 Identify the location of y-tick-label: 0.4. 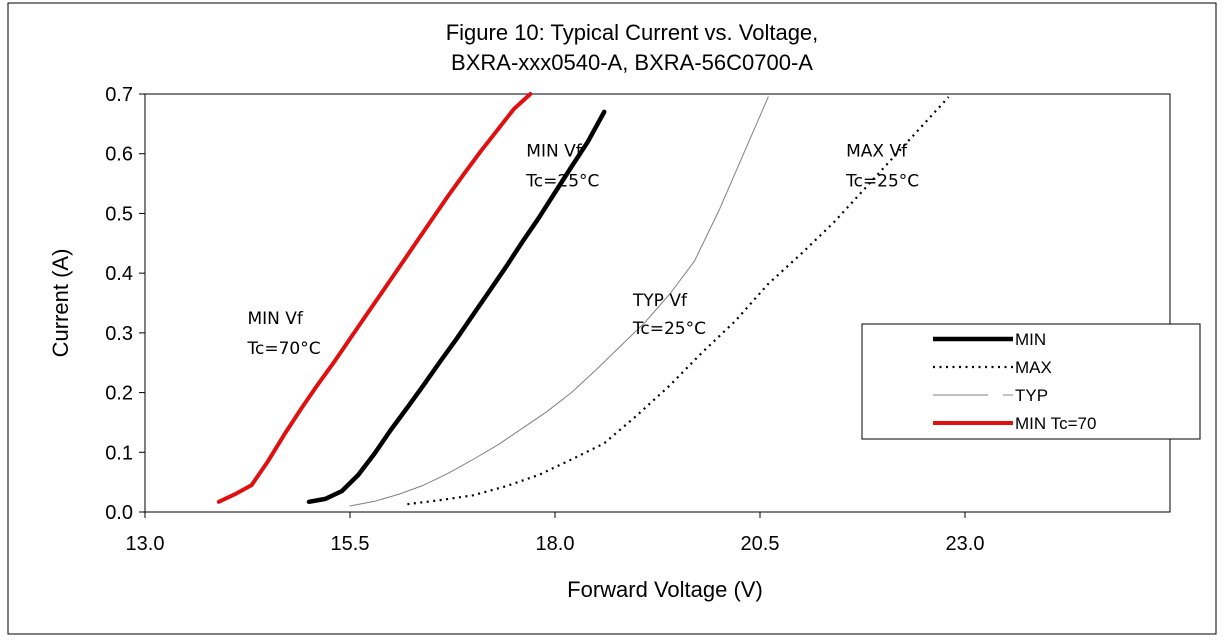
(119, 274).